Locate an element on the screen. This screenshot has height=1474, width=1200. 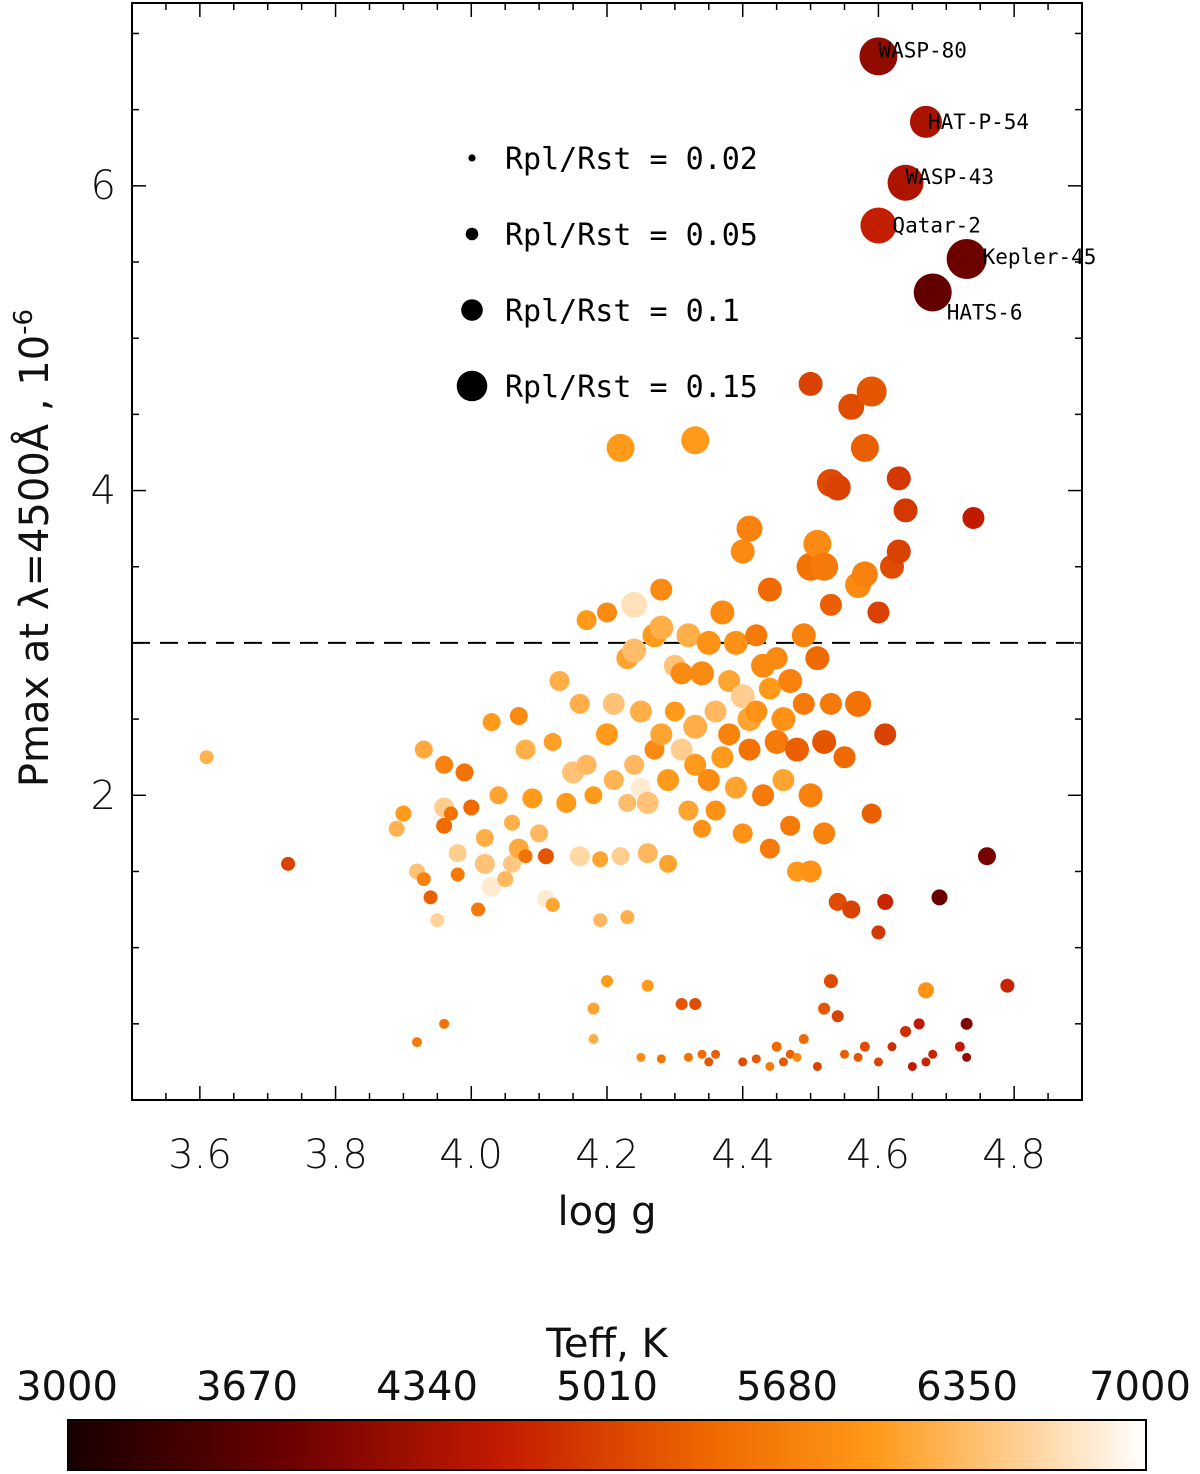
colorbar-tick-label: 3670 is located at coordinates (247, 1387).